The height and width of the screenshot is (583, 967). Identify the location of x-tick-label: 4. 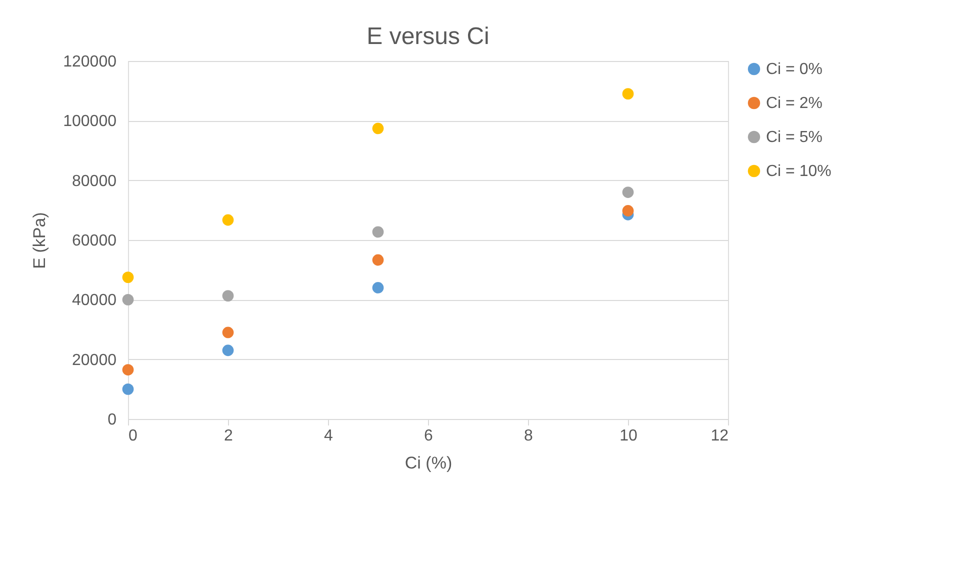
(329, 436).